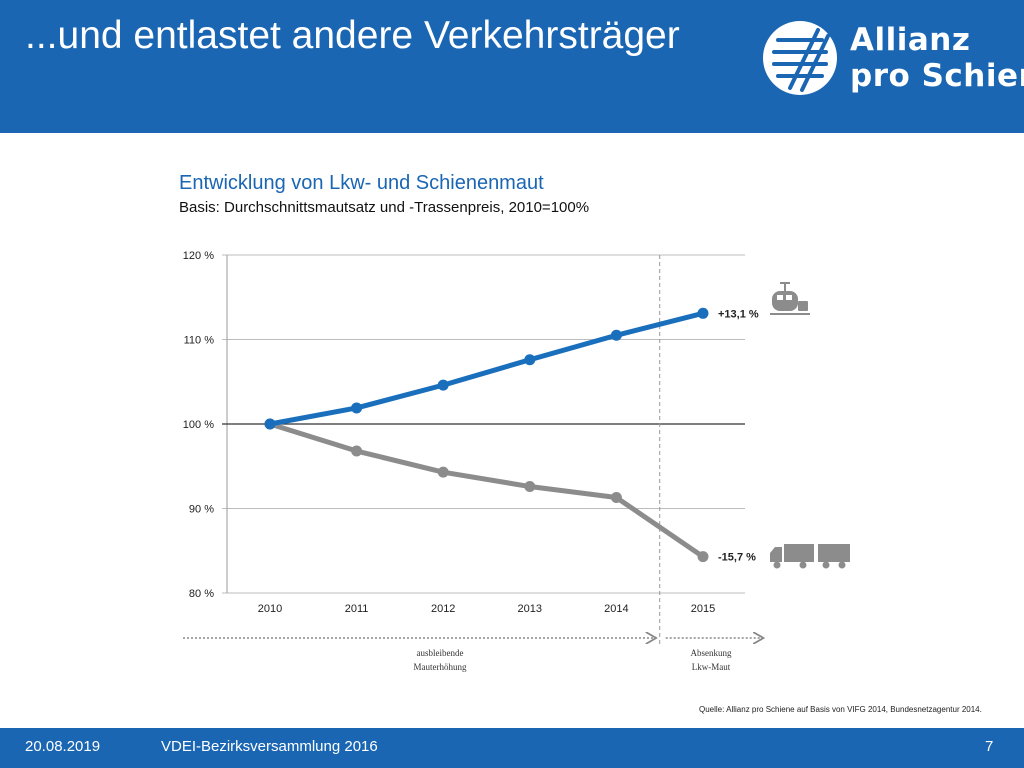 The image size is (1024, 768). Describe the element at coordinates (440, 660) in the screenshot. I see `annotation-ausbleibende-mauterhoehung: ausbleibende Mauterhöhung` at that location.